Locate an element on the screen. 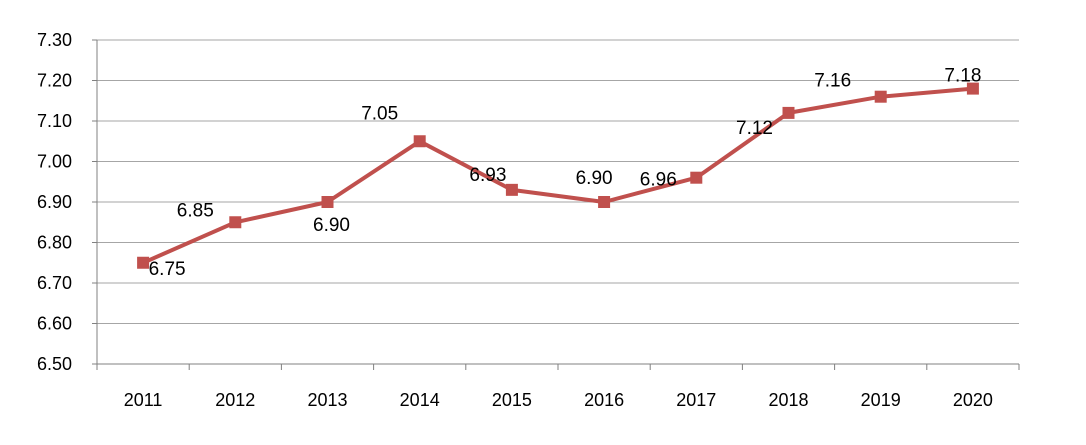 The height and width of the screenshot is (445, 1086). data-label: 7.12 is located at coordinates (754, 128).